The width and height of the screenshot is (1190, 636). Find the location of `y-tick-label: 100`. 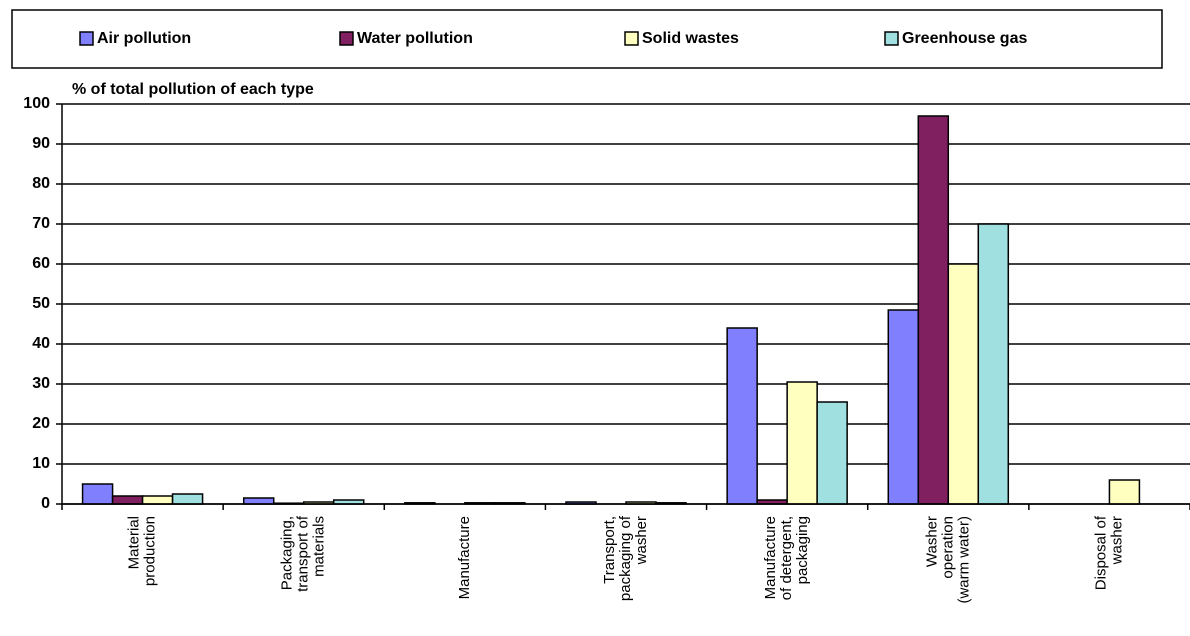

y-tick-label: 100 is located at coordinates (36, 103).